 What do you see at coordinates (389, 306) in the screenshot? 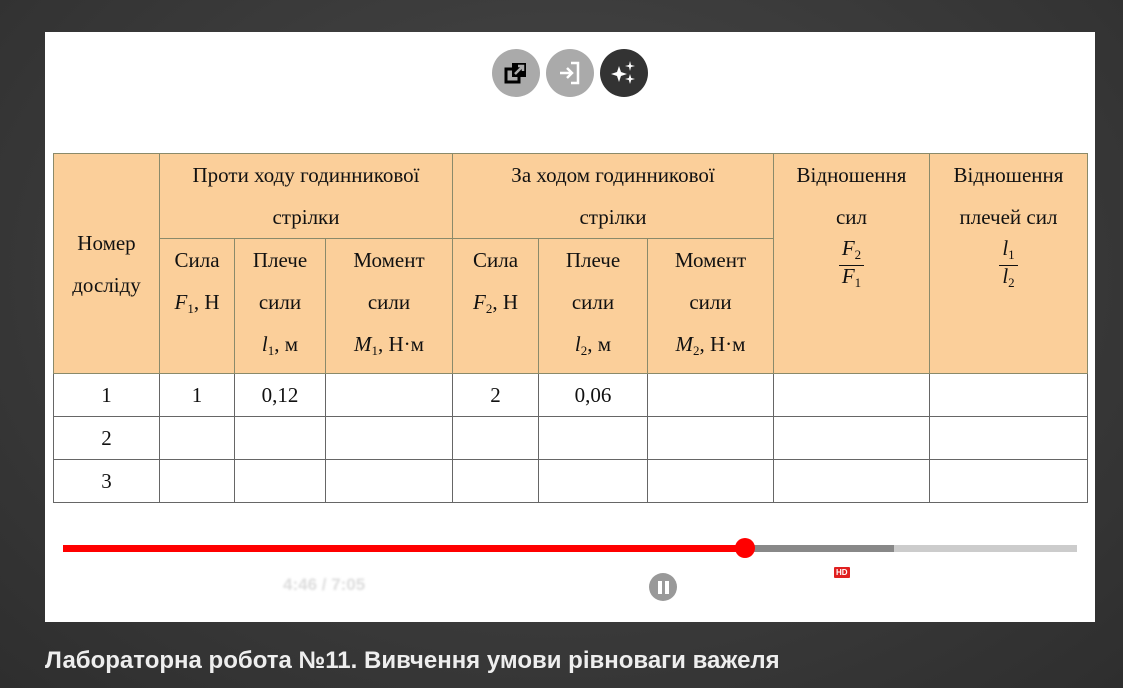
I see `header-moment-1: Момент сили M1, Н·м` at bounding box center [389, 306].